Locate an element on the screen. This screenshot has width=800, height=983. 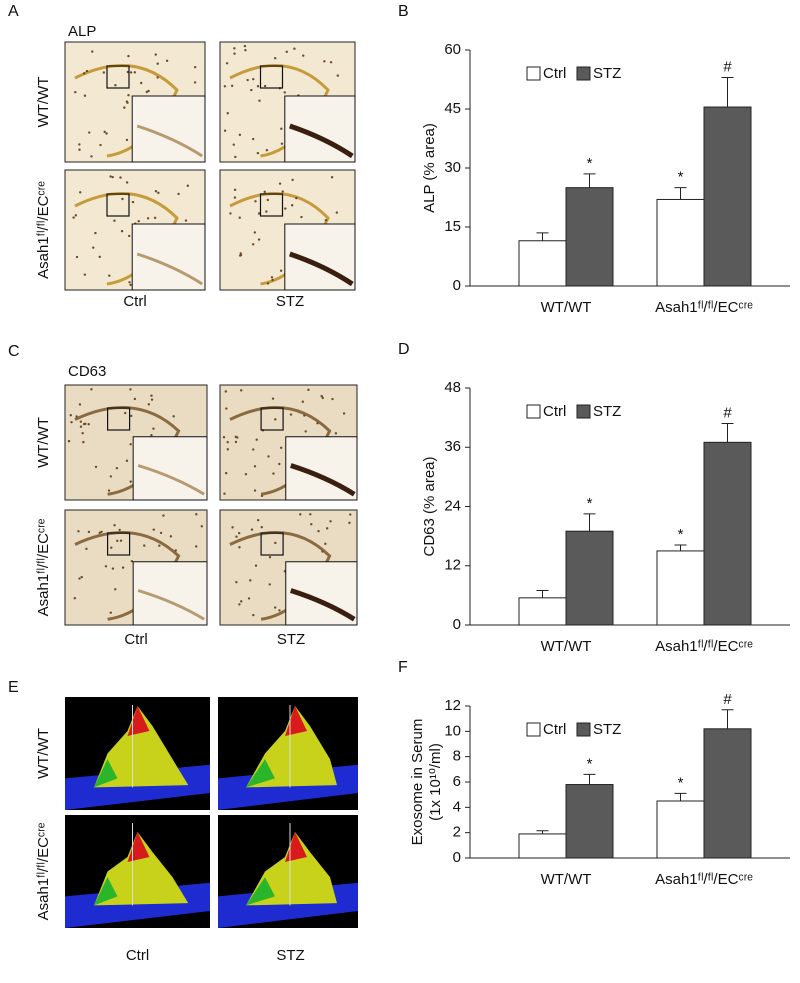
significance-marker: # is located at coordinates (727, 699).